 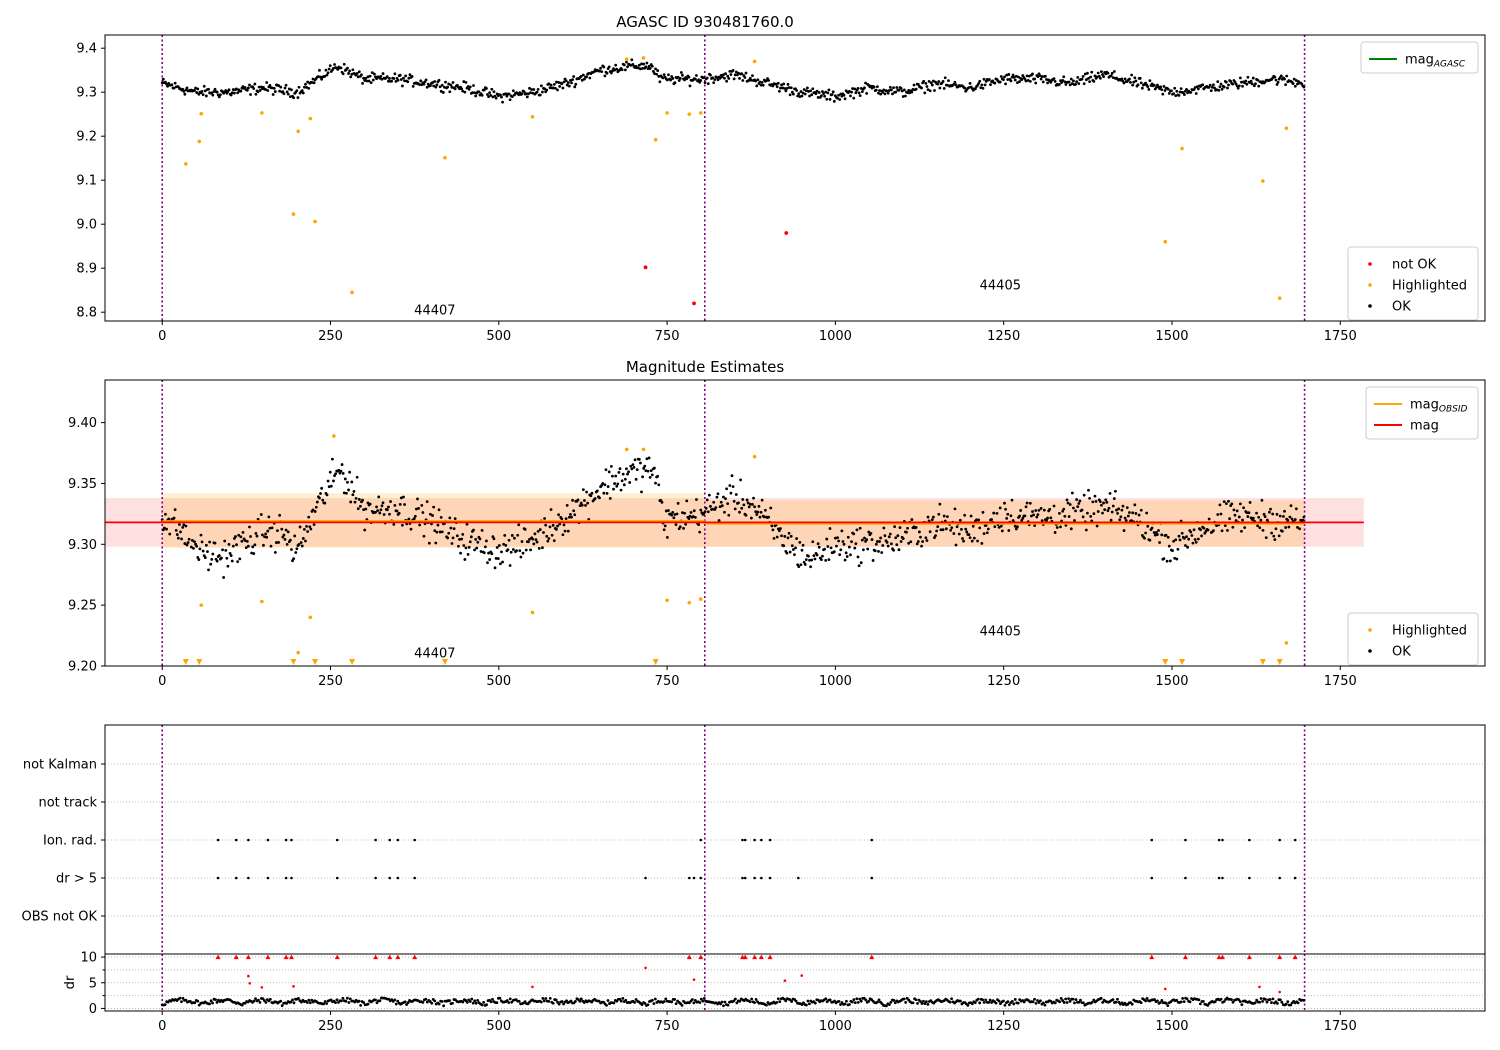 What do you see at coordinates (1222, 957) in the screenshot?
I see `dr-limit-marker` at bounding box center [1222, 957].